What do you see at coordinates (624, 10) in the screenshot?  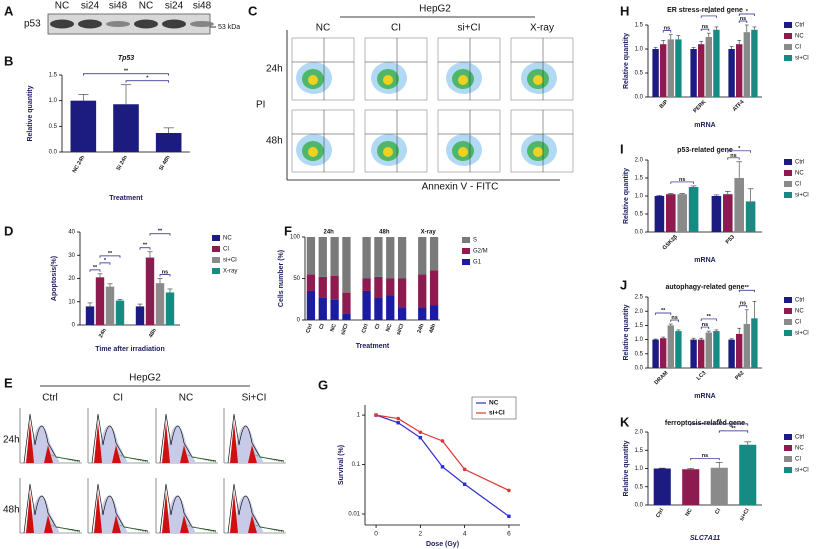 I see `panel-letter: H` at bounding box center [624, 10].